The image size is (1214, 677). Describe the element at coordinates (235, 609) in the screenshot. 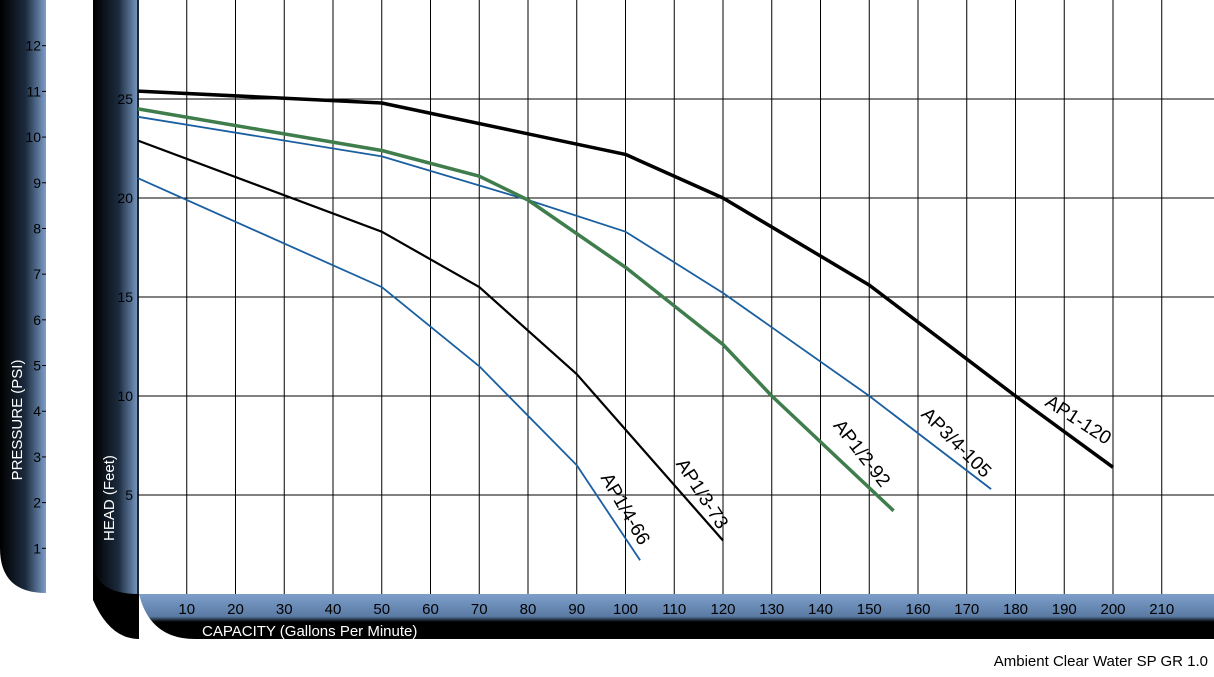

I see `x-tick-label: 20` at that location.